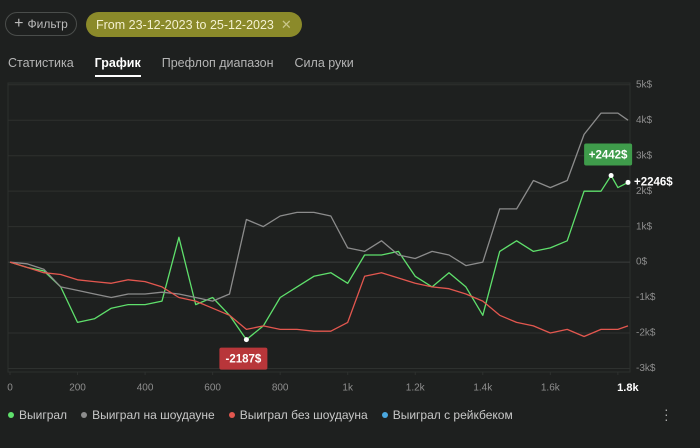  What do you see at coordinates (646, 297) in the screenshot?
I see `y-tick-label: -1k$` at bounding box center [646, 297].